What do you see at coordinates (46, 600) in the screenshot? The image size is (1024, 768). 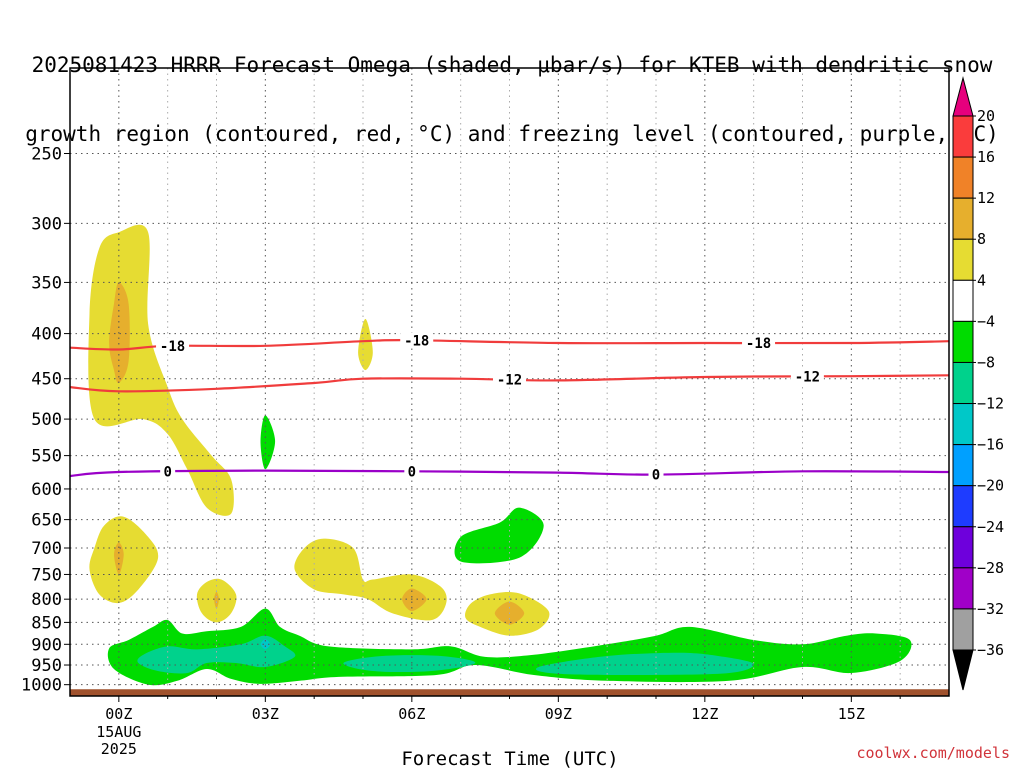 I see `y-tick-label: 800` at bounding box center [46, 600].